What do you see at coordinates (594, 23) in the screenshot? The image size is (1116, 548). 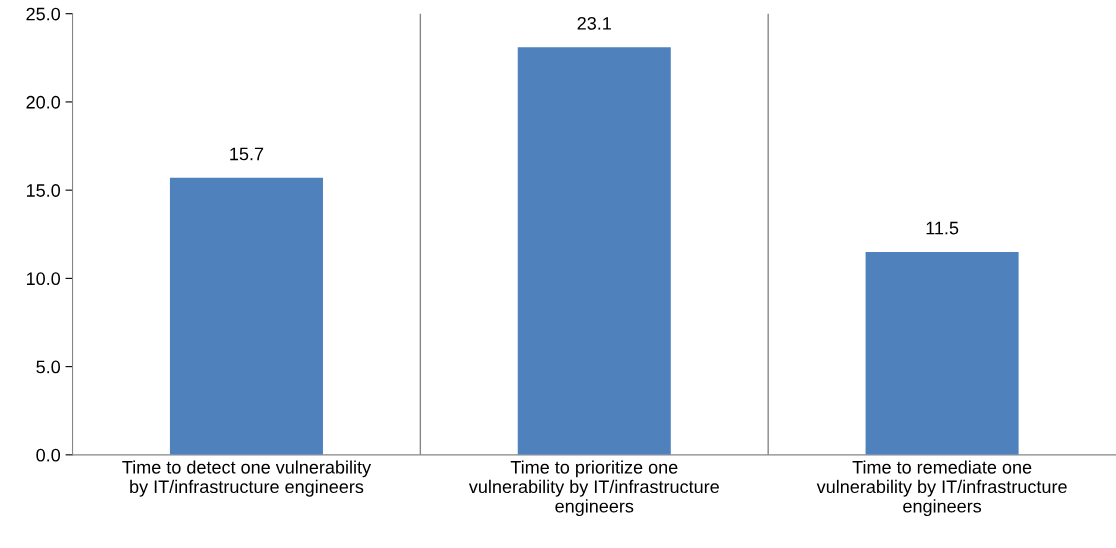 I see `data-label: 23.1` at bounding box center [594, 23].